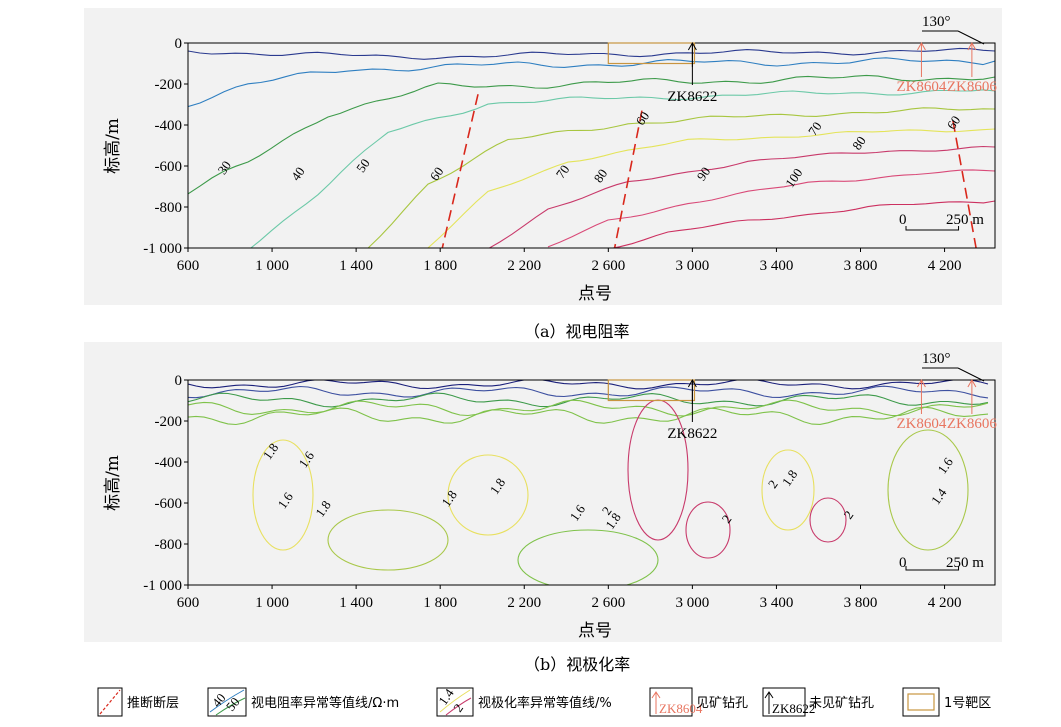 The width and height of the screenshot is (1061, 727). I want to click on drill-holes-a: ZK8622 ZK8604 ZK8606, so click(802, 73).